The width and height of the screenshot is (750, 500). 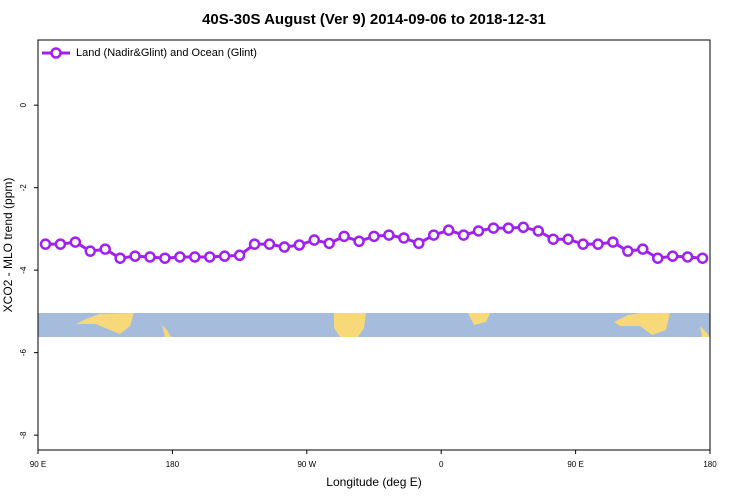 I want to click on y-tick-label: -2, so click(x=23, y=188).